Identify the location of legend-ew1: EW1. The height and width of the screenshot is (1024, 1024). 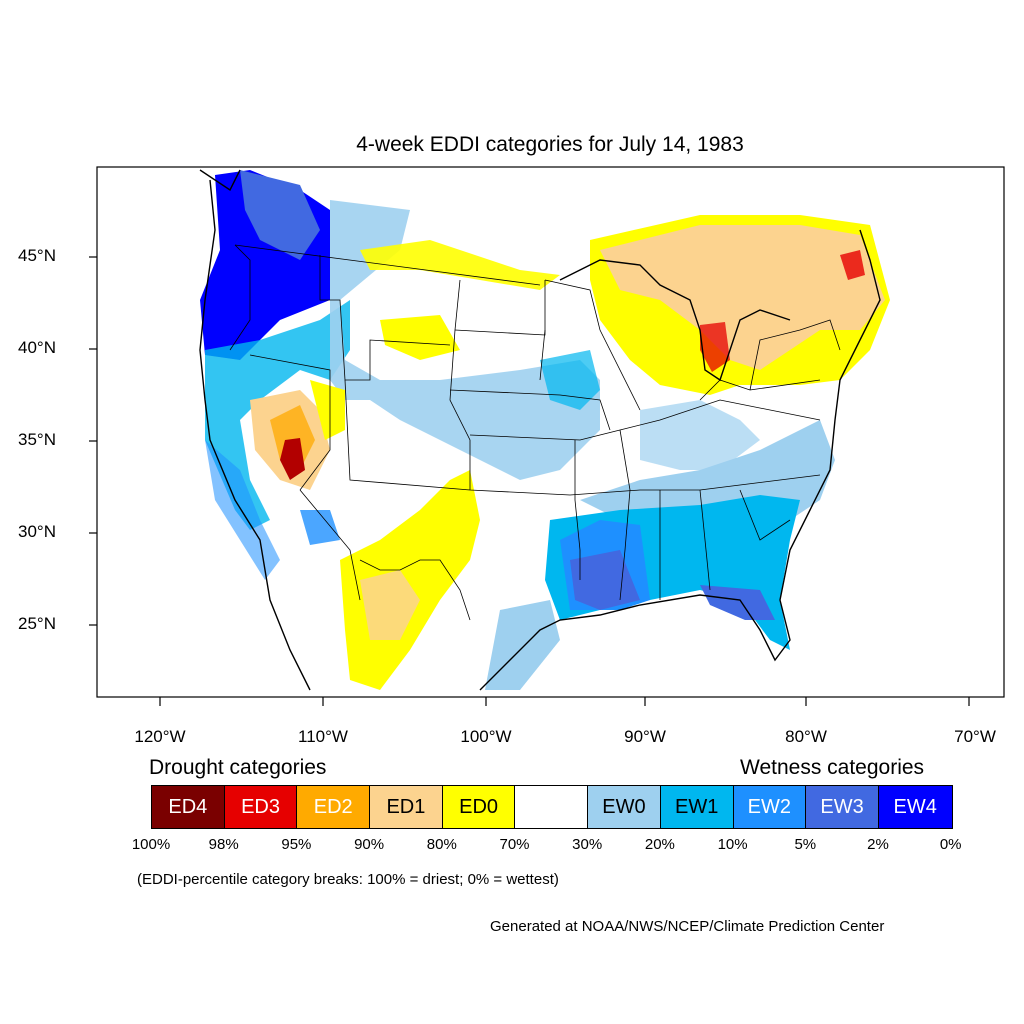
(697, 807).